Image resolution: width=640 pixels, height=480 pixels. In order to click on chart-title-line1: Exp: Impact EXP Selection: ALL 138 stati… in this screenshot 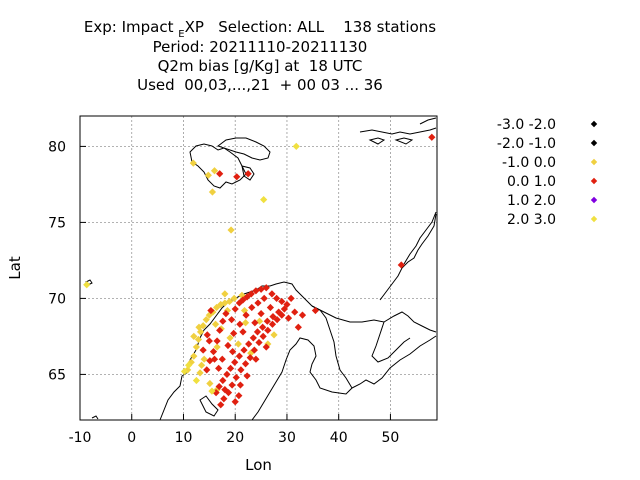, I will do `click(260, 31)`.